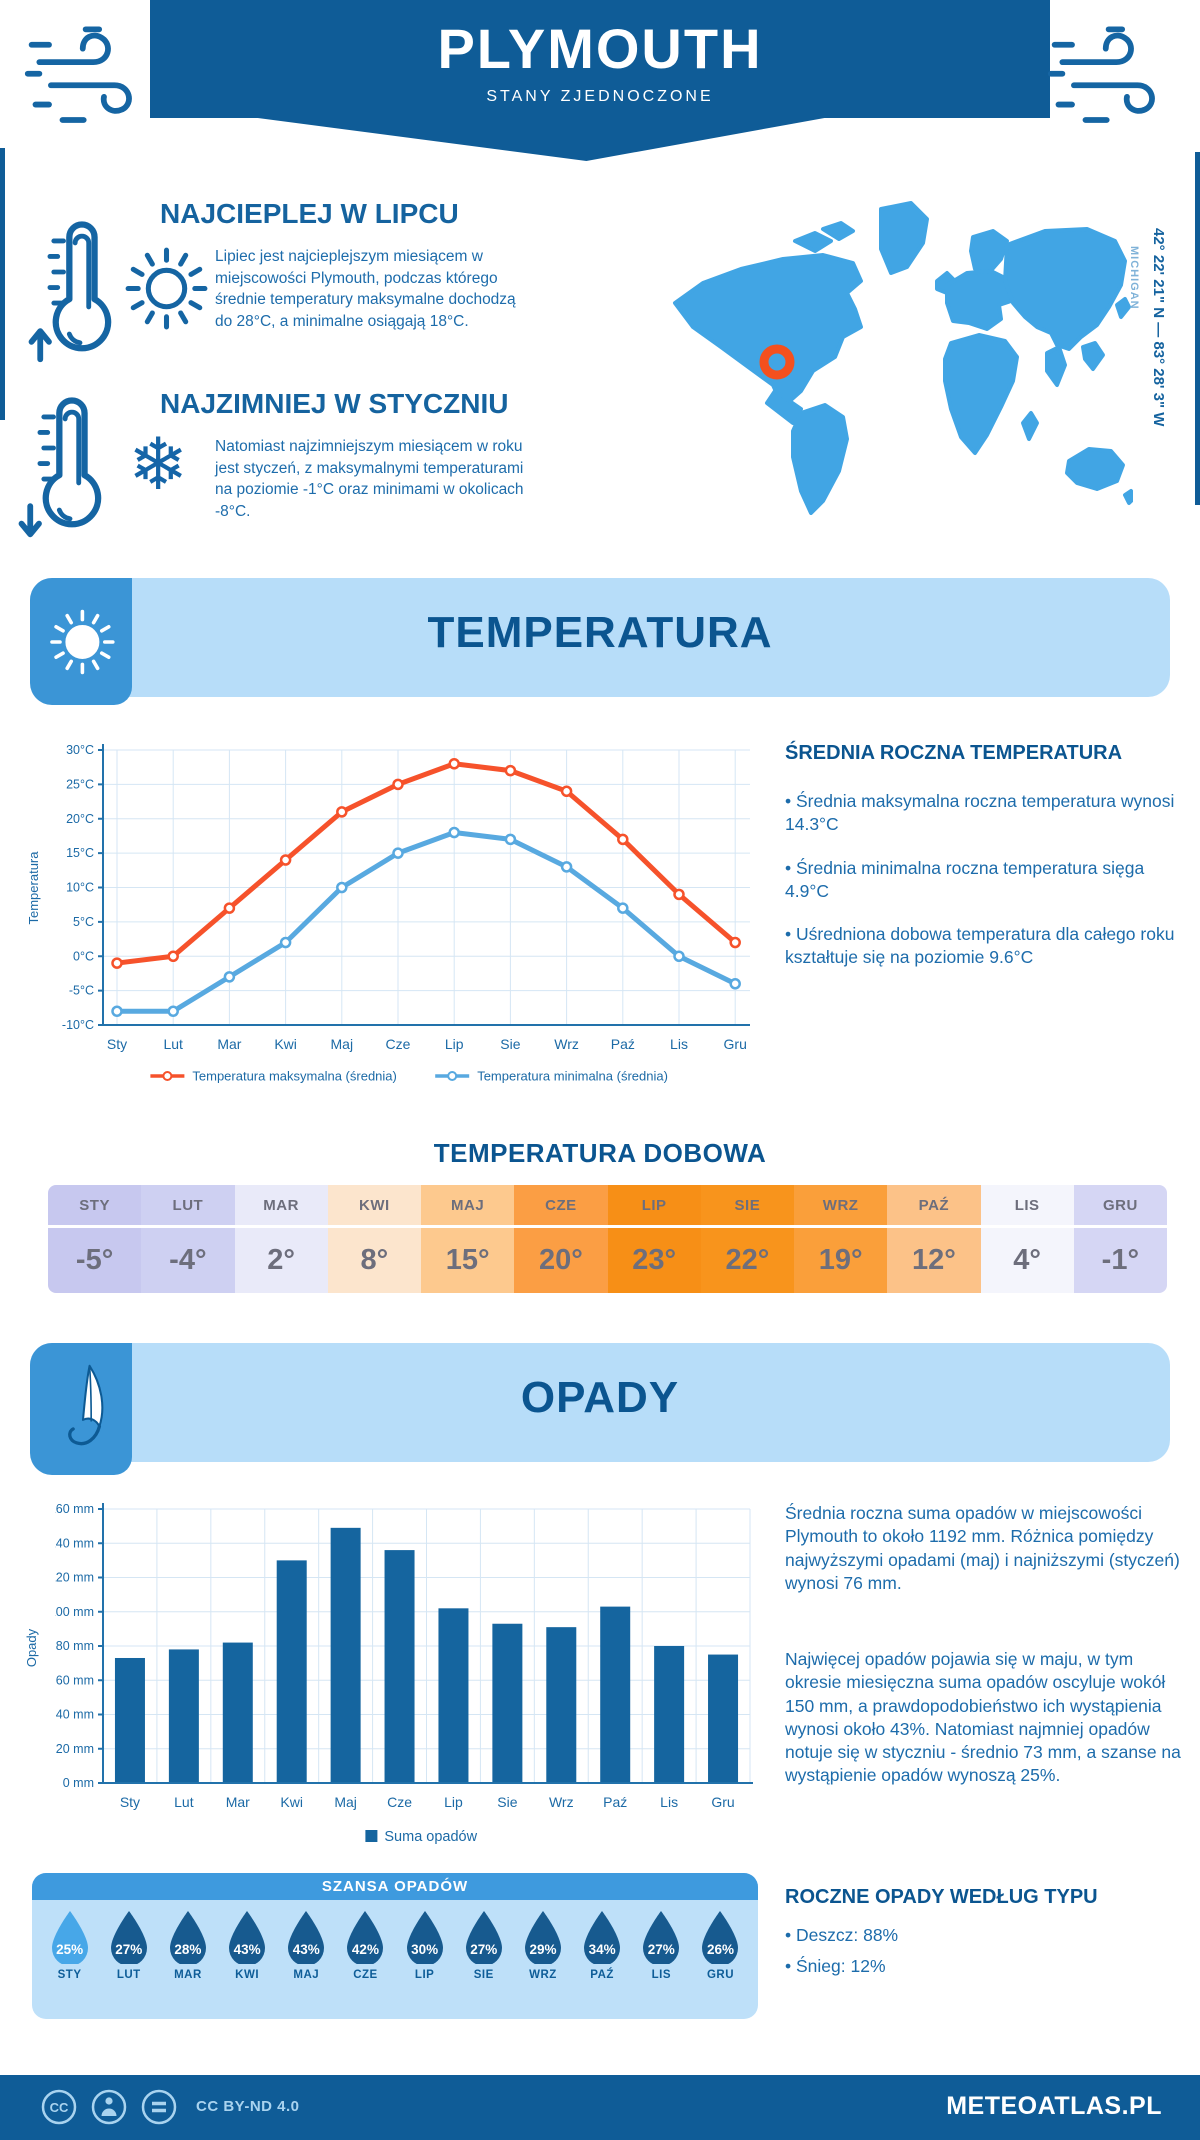  Describe the element at coordinates (158, 464) in the screenshot. I see `snowflake-icon: ❄` at that location.